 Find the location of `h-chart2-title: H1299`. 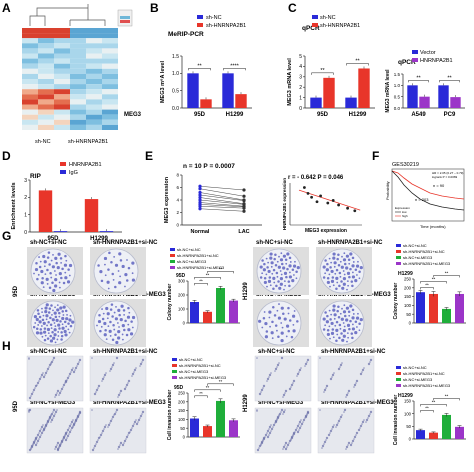

h-chart2-title: H1299 is located at coordinates (405, 396).